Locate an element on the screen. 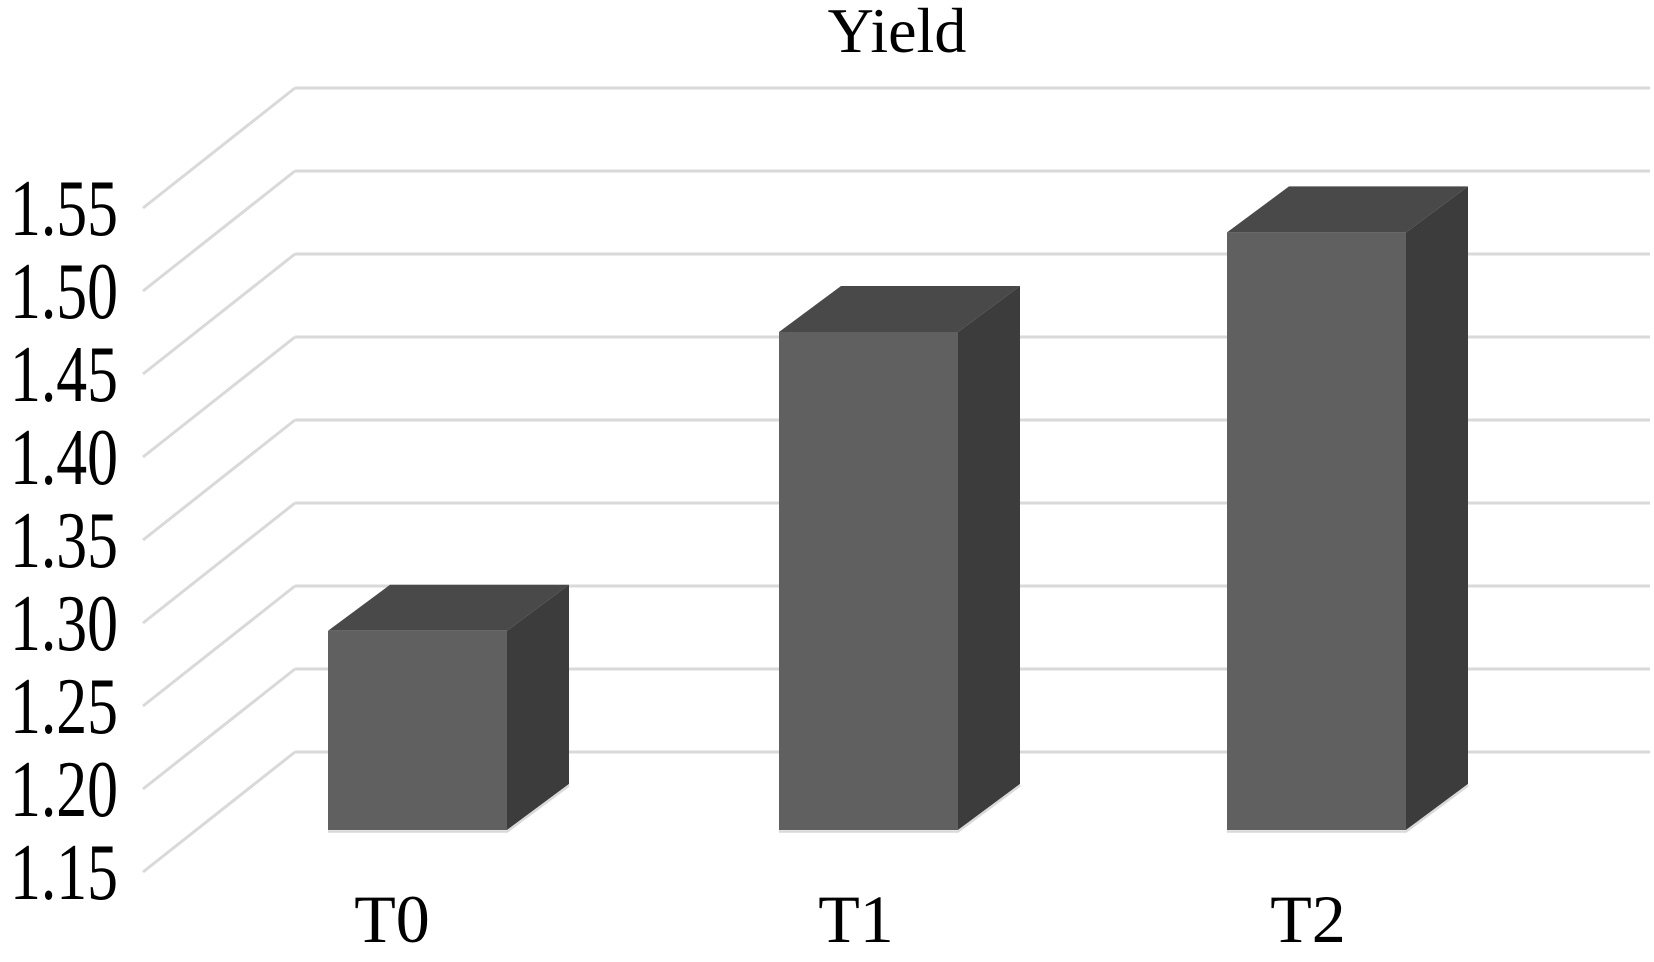 Image resolution: width=1654 pixels, height=962 pixels. y-axis-tick-label-1.40: 1.40 is located at coordinates (64, 458).